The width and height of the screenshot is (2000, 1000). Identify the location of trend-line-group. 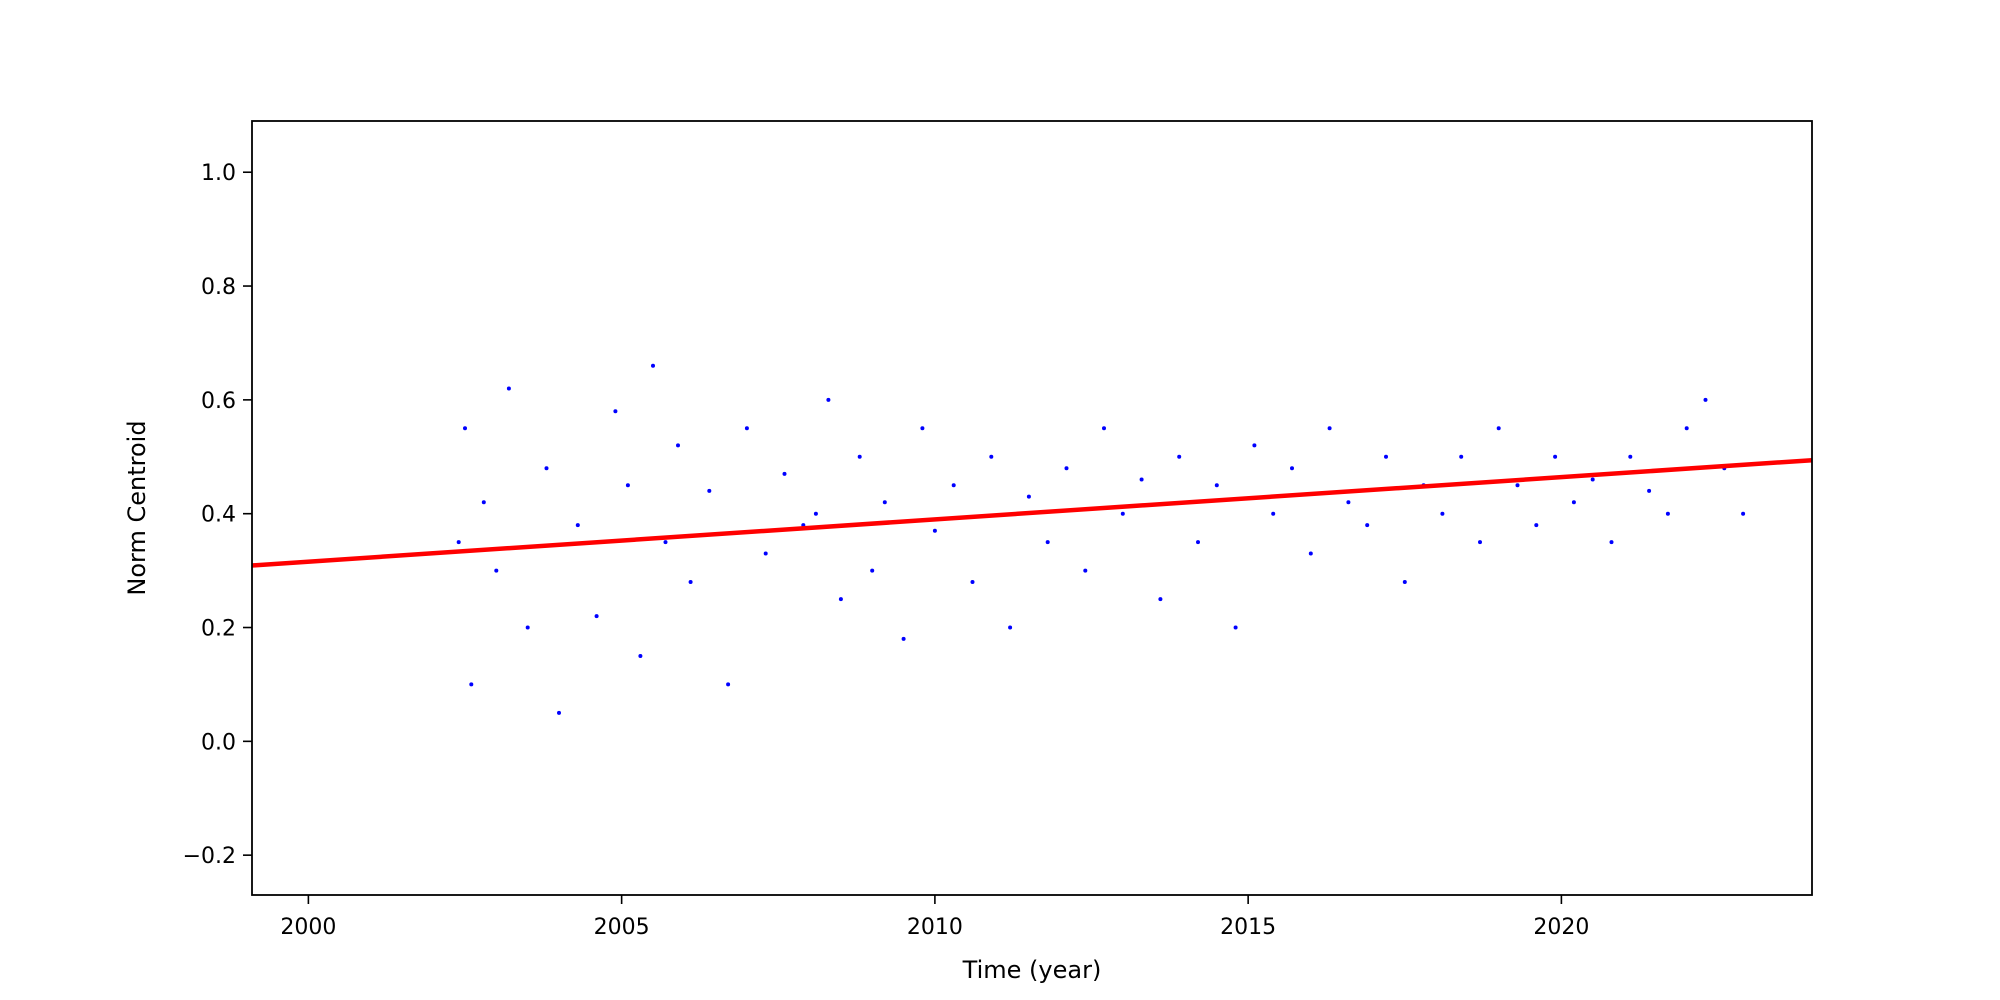
(1032, 512).